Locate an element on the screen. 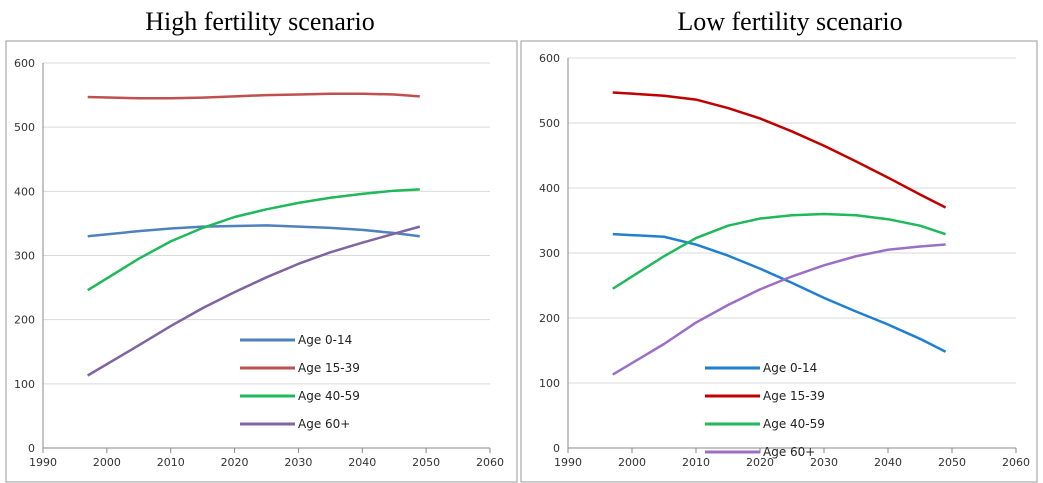  chart-title: Low fertility scenario is located at coordinates (789, 21).